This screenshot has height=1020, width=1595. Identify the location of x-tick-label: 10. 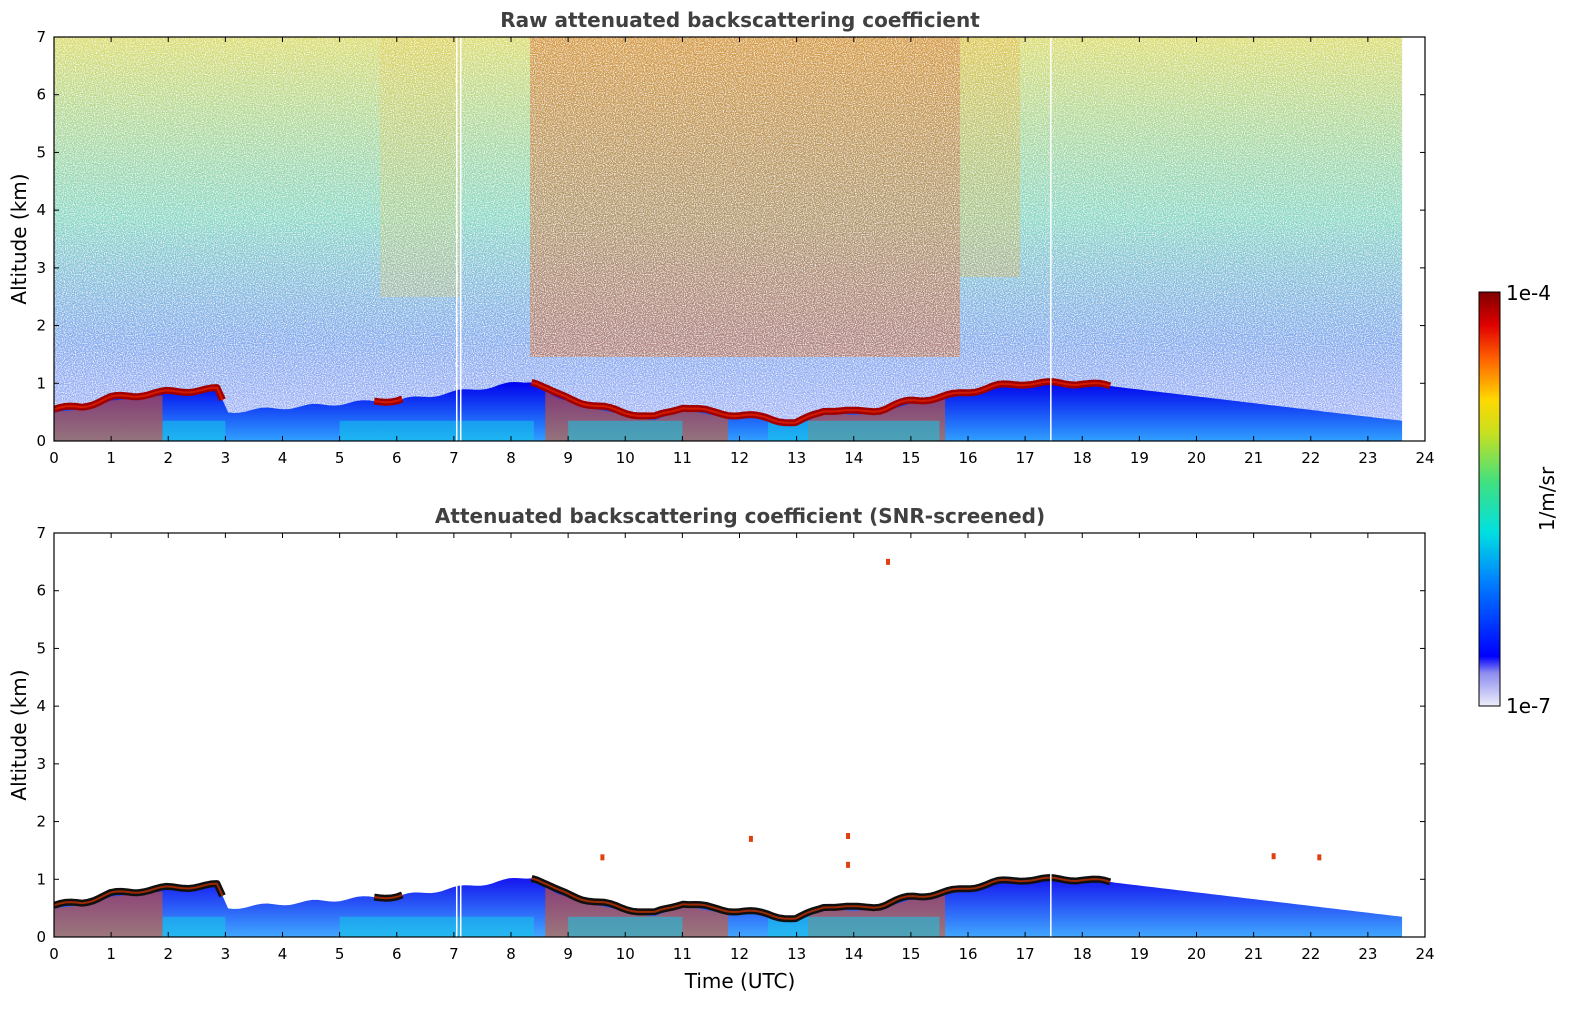
(625, 954).